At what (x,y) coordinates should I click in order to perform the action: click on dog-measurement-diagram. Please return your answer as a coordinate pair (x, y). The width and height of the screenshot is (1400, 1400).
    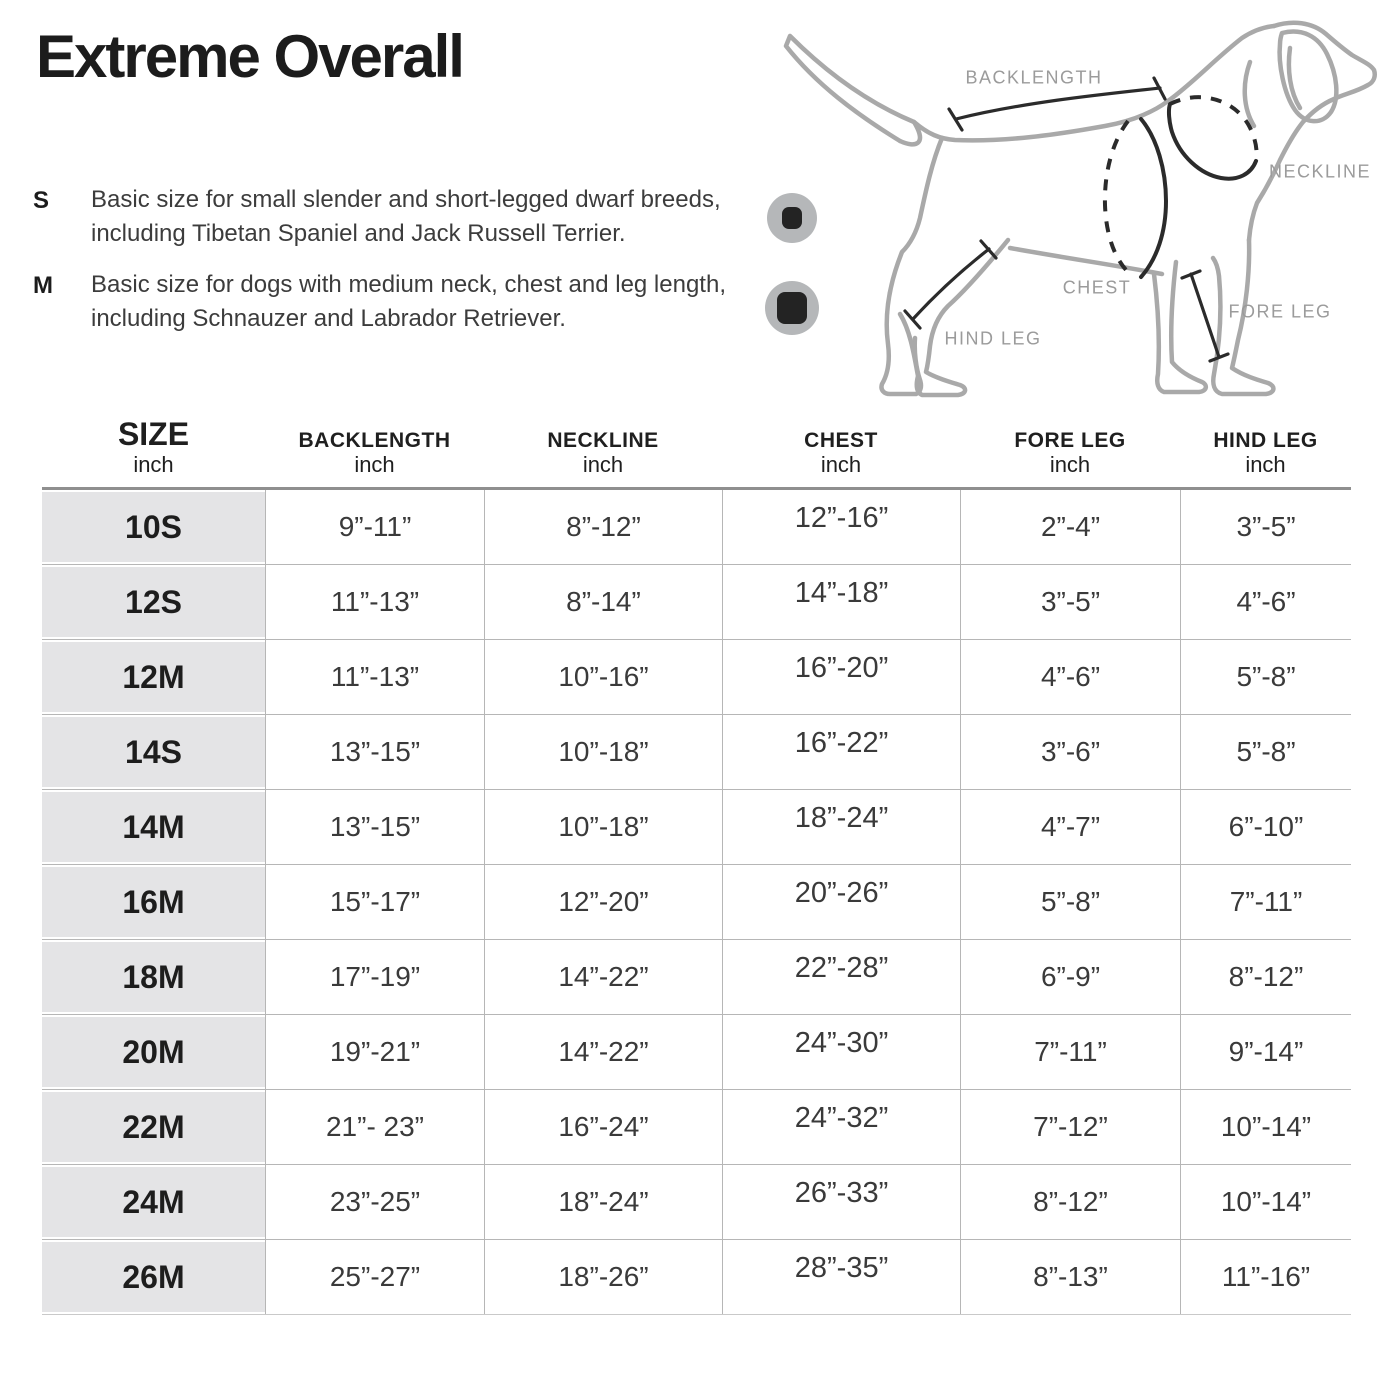
    Looking at the image, I should click on (1080, 209).